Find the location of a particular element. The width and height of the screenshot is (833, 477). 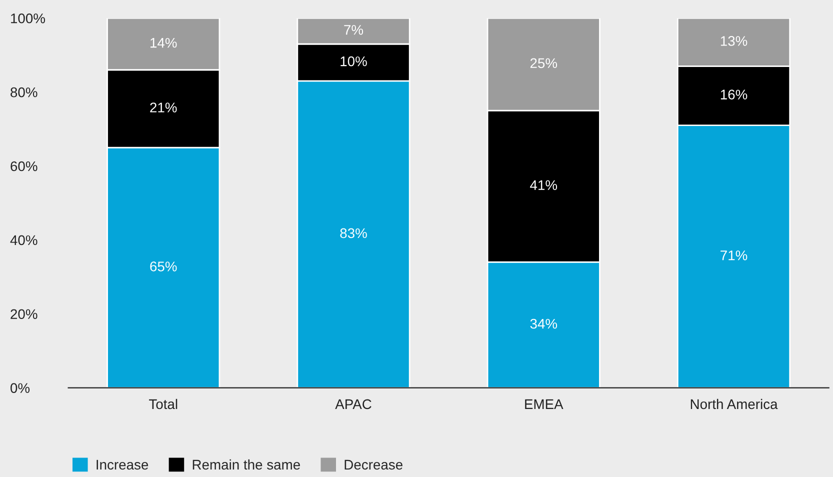

y-tick-label: 40% is located at coordinates (24, 240).